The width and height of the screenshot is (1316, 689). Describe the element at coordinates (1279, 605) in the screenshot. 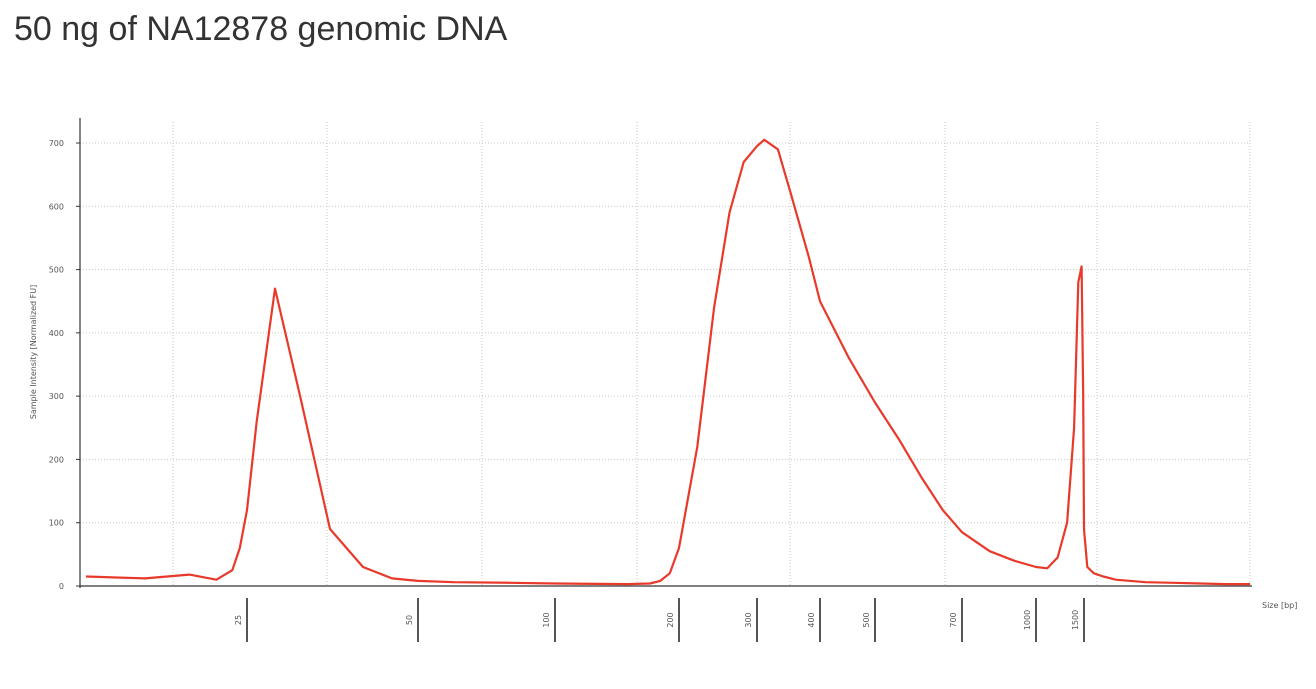

I see `x-axis-label: Size [bp]` at that location.